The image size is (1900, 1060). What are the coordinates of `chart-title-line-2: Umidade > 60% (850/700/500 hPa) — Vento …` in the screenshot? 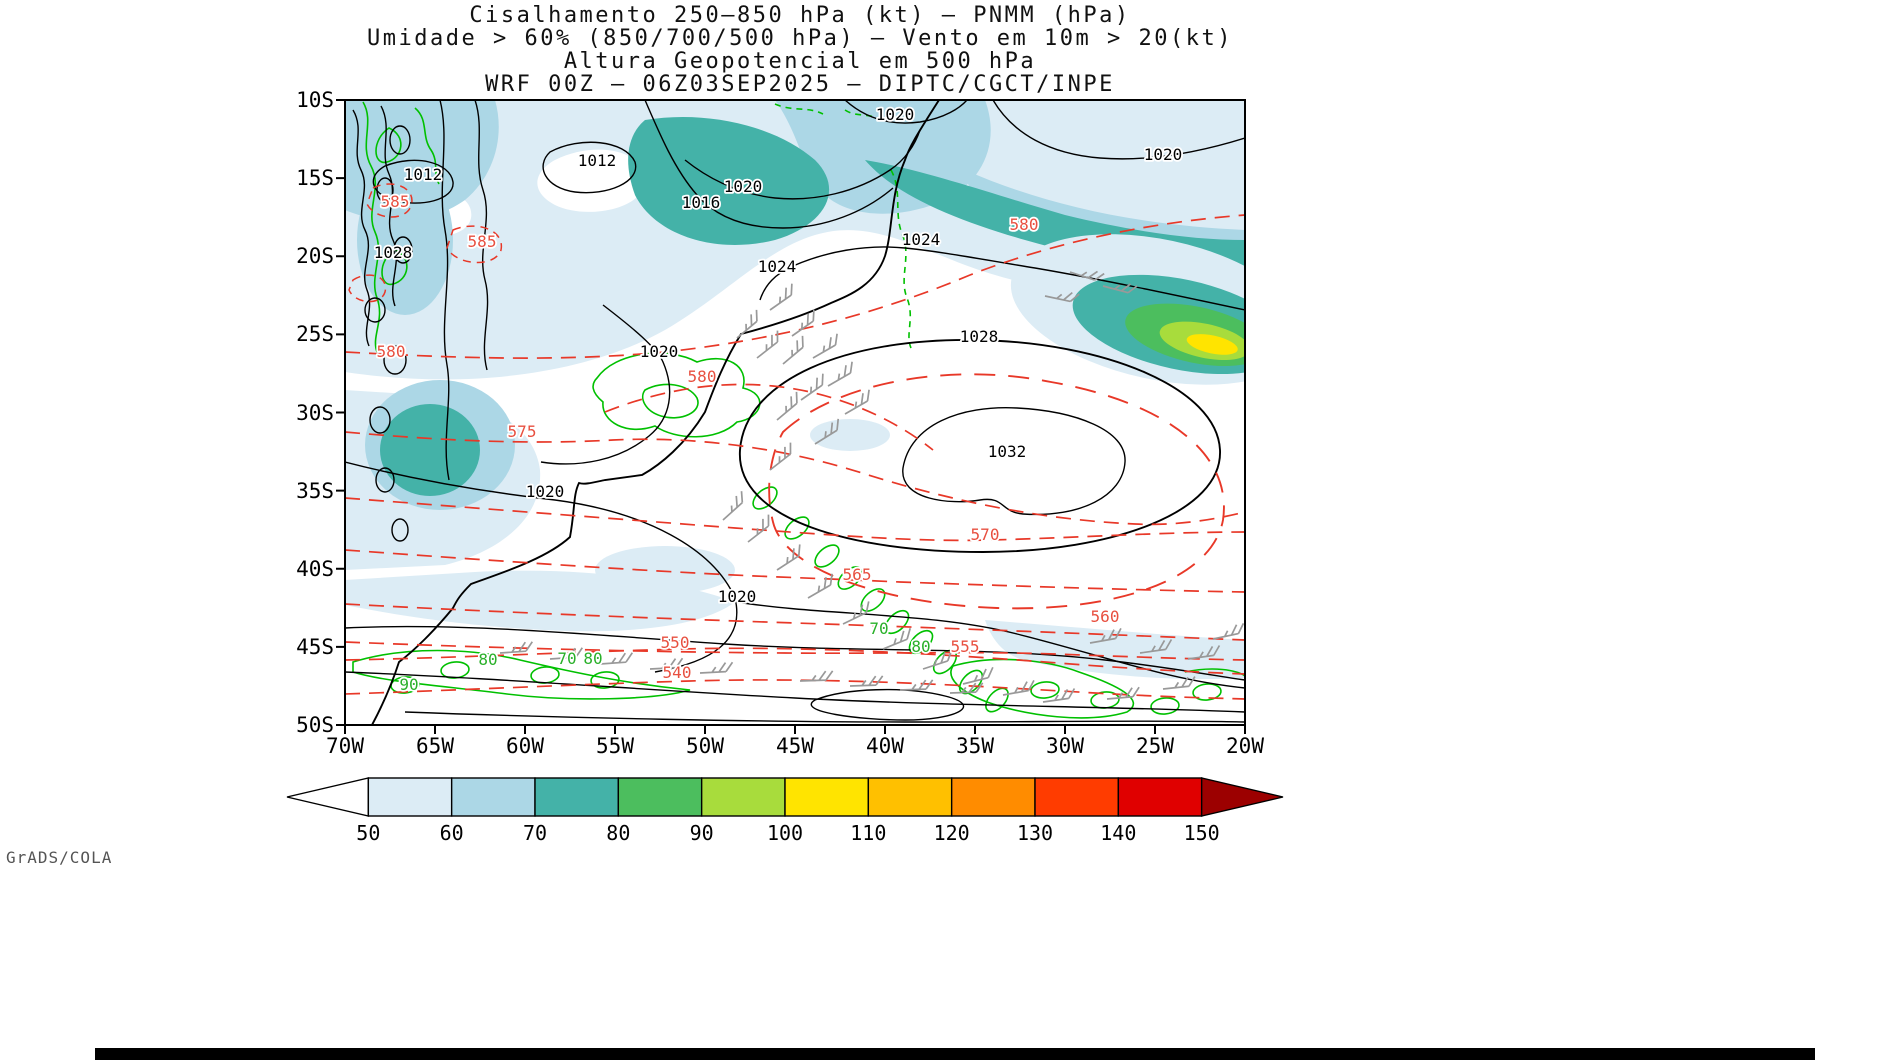 It's located at (800, 38).